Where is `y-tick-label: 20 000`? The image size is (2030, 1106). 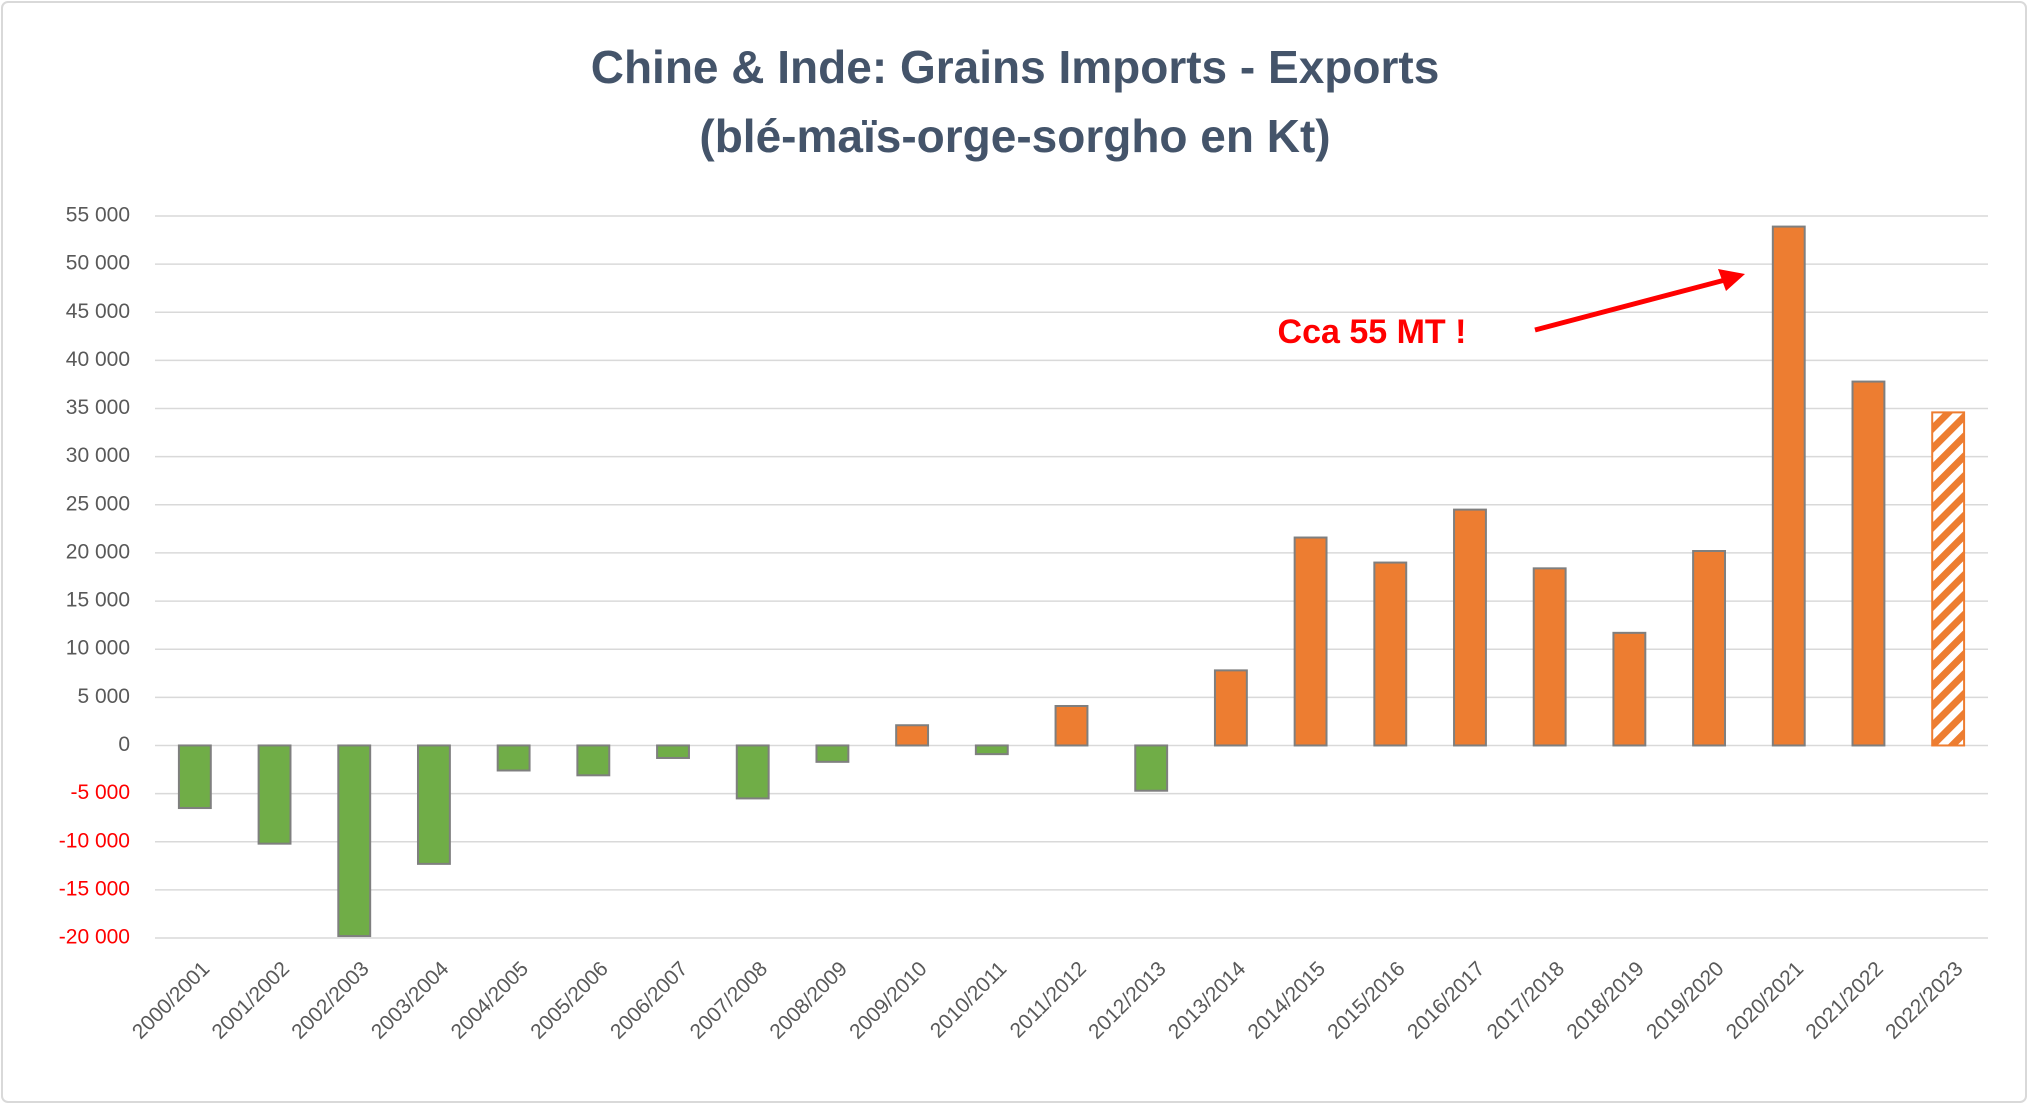 y-tick-label: 20 000 is located at coordinates (98, 551).